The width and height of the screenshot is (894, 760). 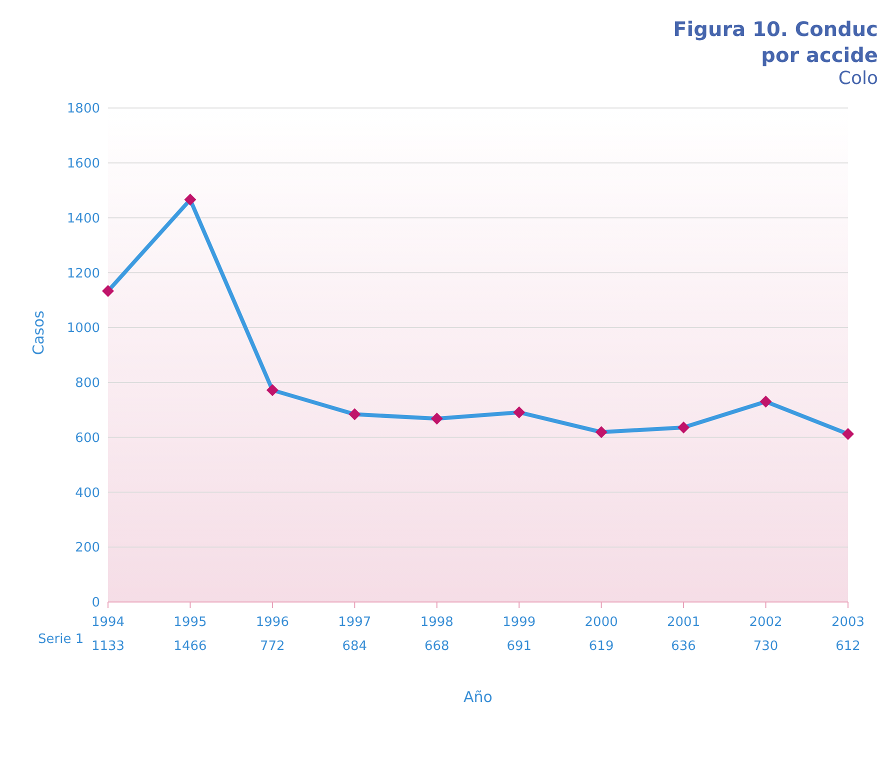 What do you see at coordinates (83, 109) in the screenshot?
I see `y-tick-label: 1800` at bounding box center [83, 109].